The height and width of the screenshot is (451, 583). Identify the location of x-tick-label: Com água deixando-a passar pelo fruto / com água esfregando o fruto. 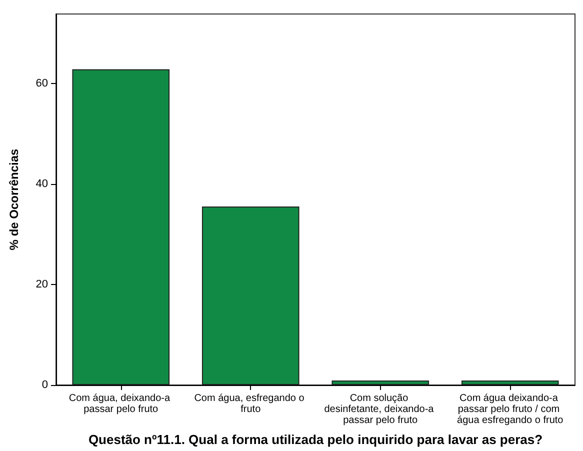
(510, 409).